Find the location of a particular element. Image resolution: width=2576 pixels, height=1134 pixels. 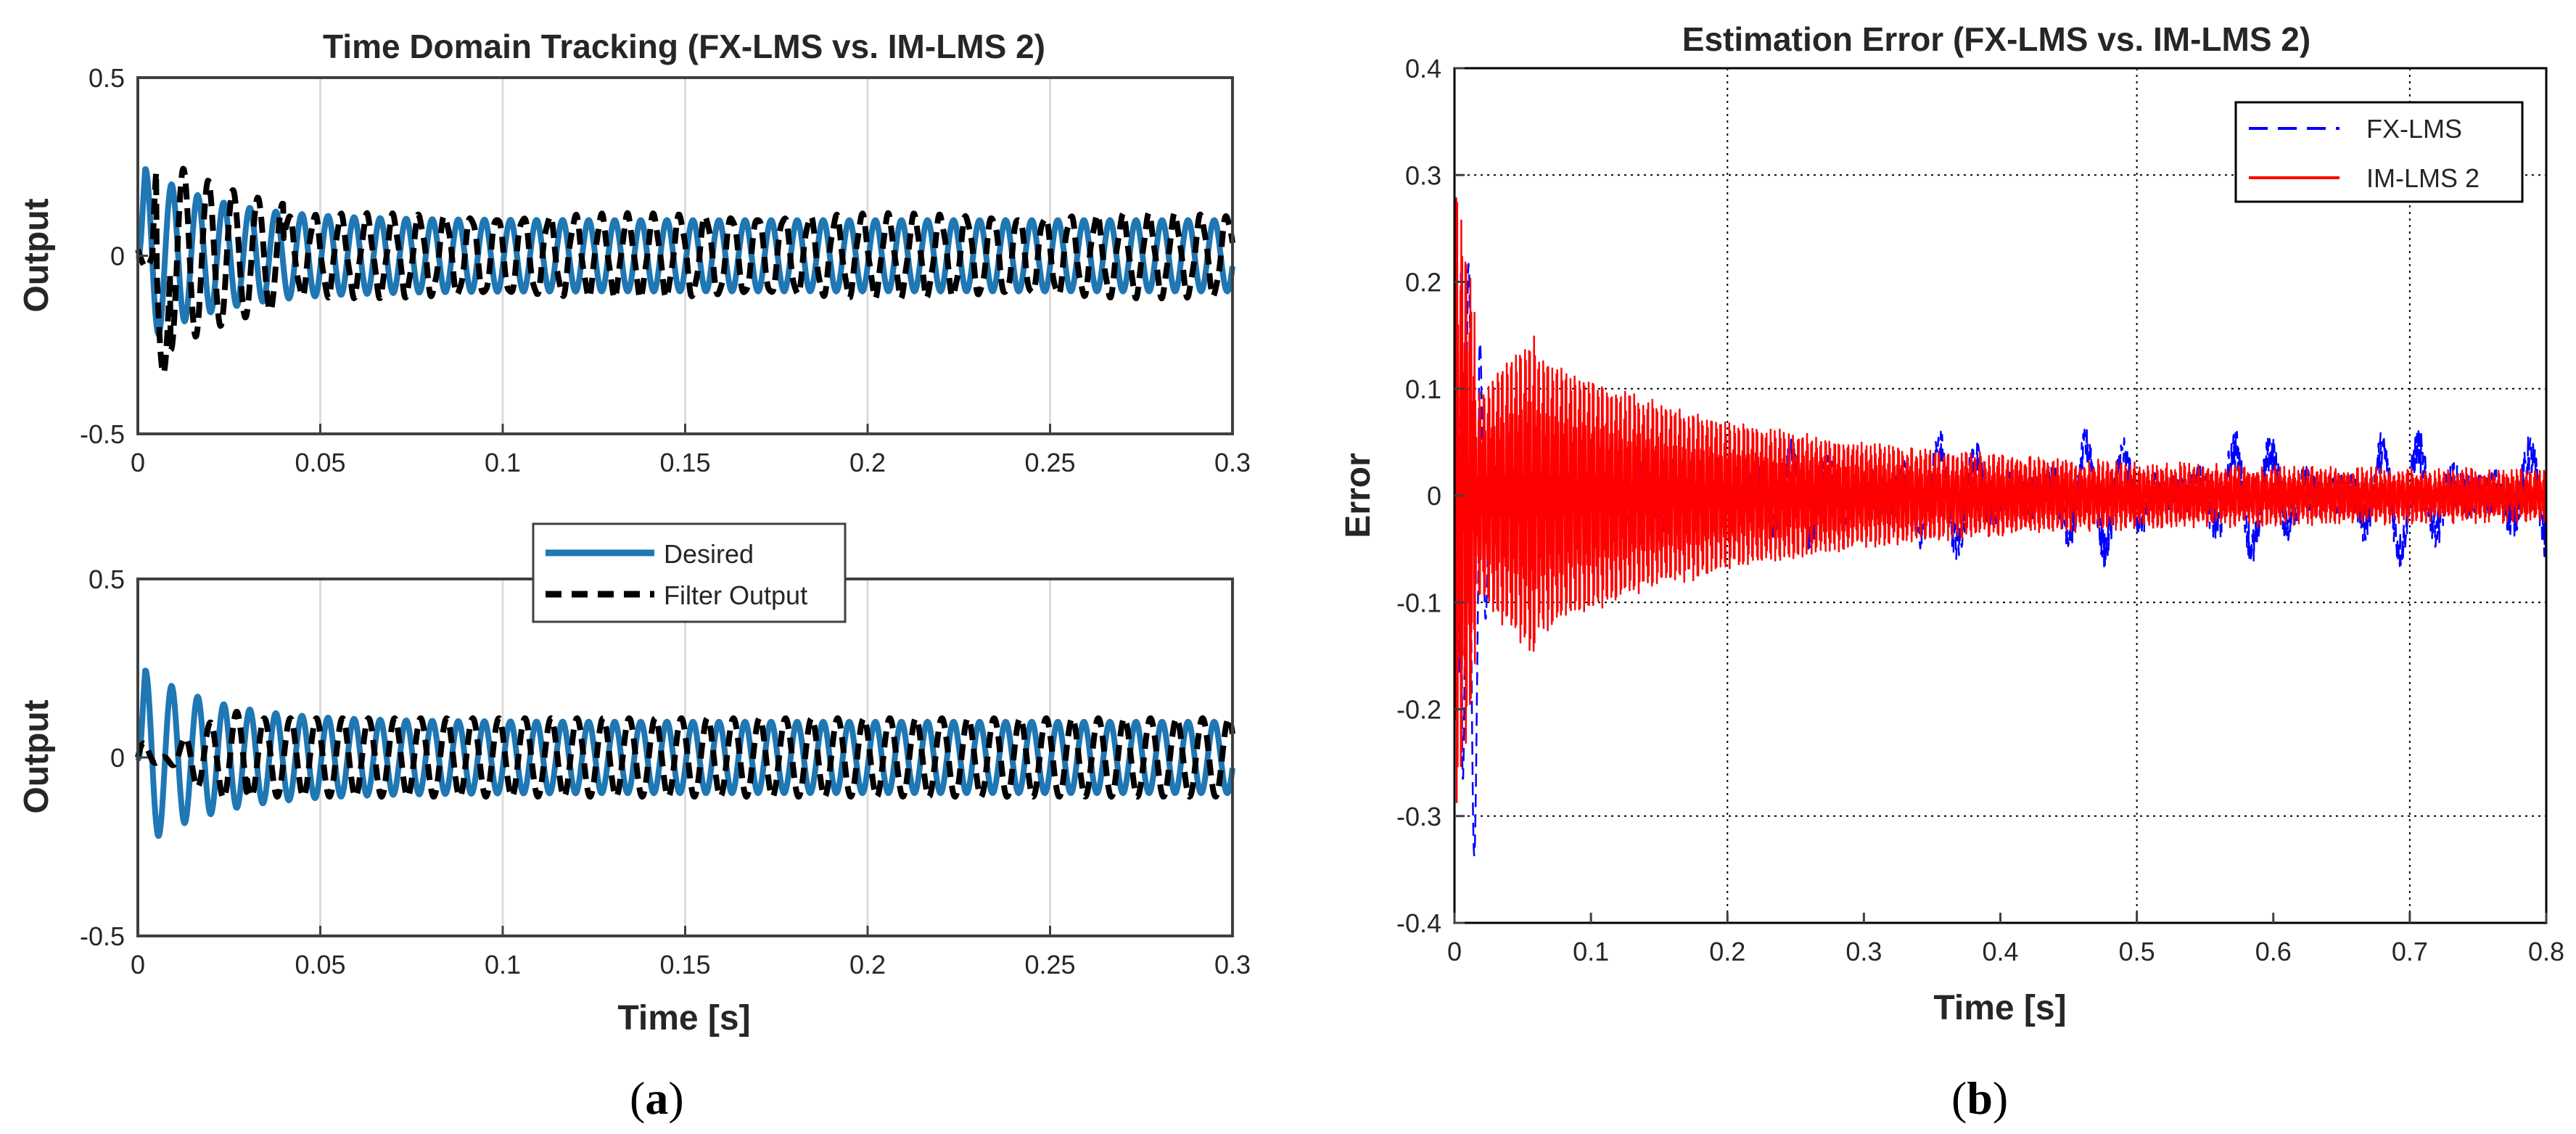

chart-a-legend-box is located at coordinates (689, 573).